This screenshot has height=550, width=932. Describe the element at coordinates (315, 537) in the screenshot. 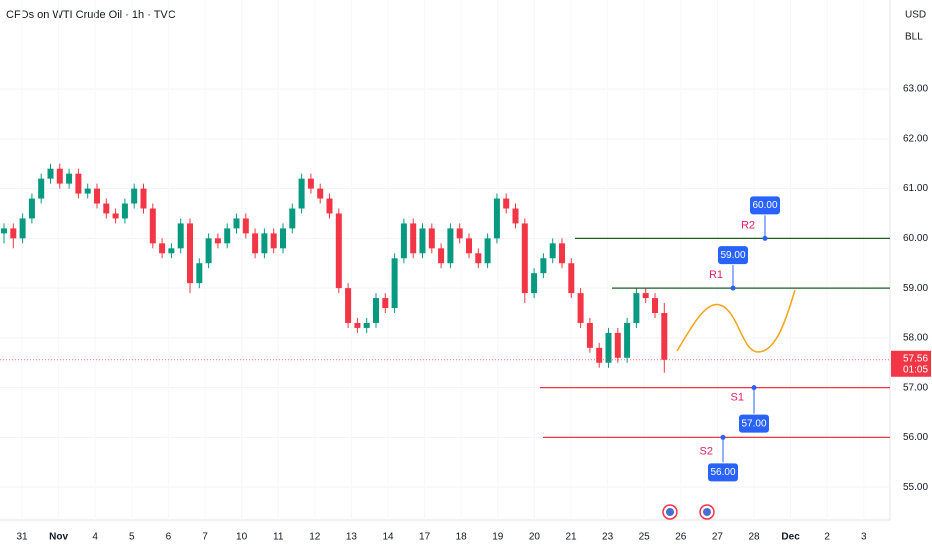

I see `x-tick-label: 12` at that location.